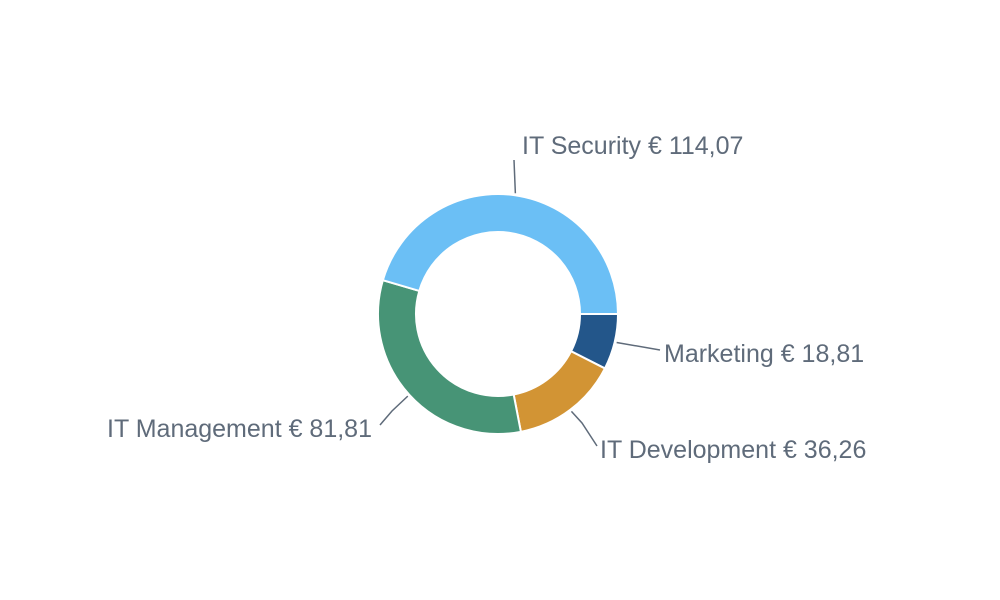 This screenshot has height=600, width=1000. Describe the element at coordinates (450, 356) in the screenshot. I see `slice-it-management` at that location.